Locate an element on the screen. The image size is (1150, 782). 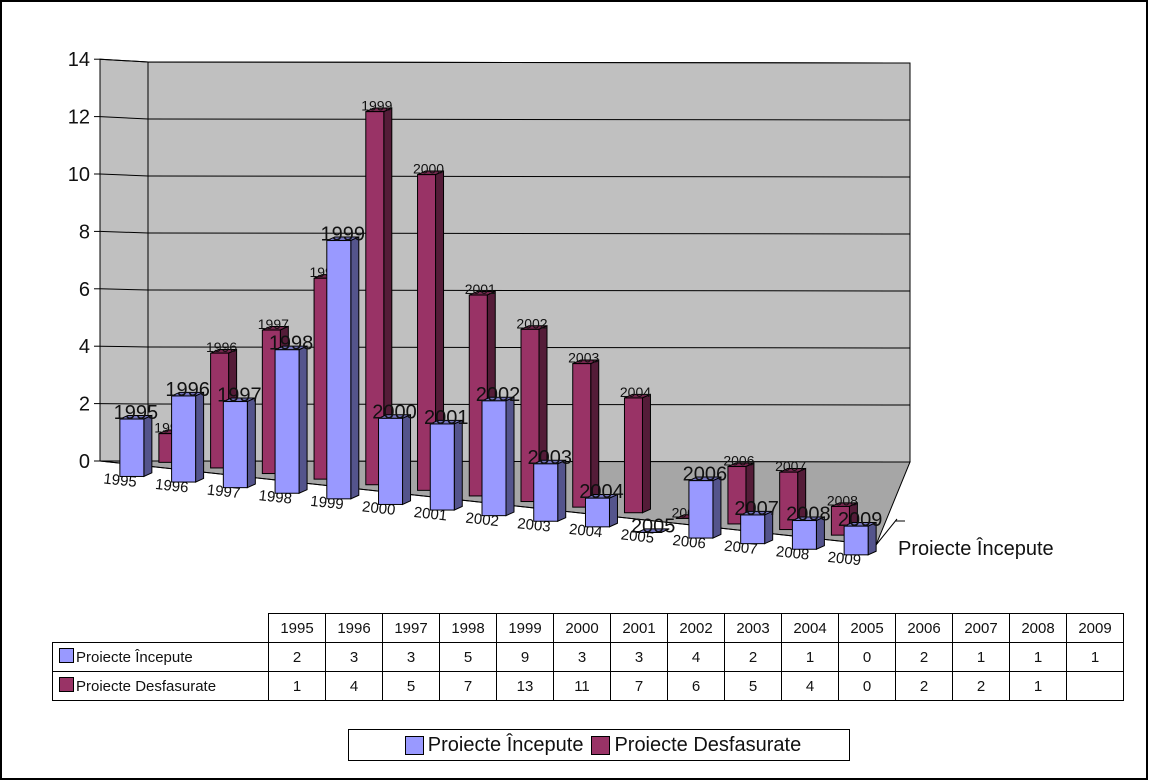
table-header-cell: 1999 is located at coordinates (525, 628).